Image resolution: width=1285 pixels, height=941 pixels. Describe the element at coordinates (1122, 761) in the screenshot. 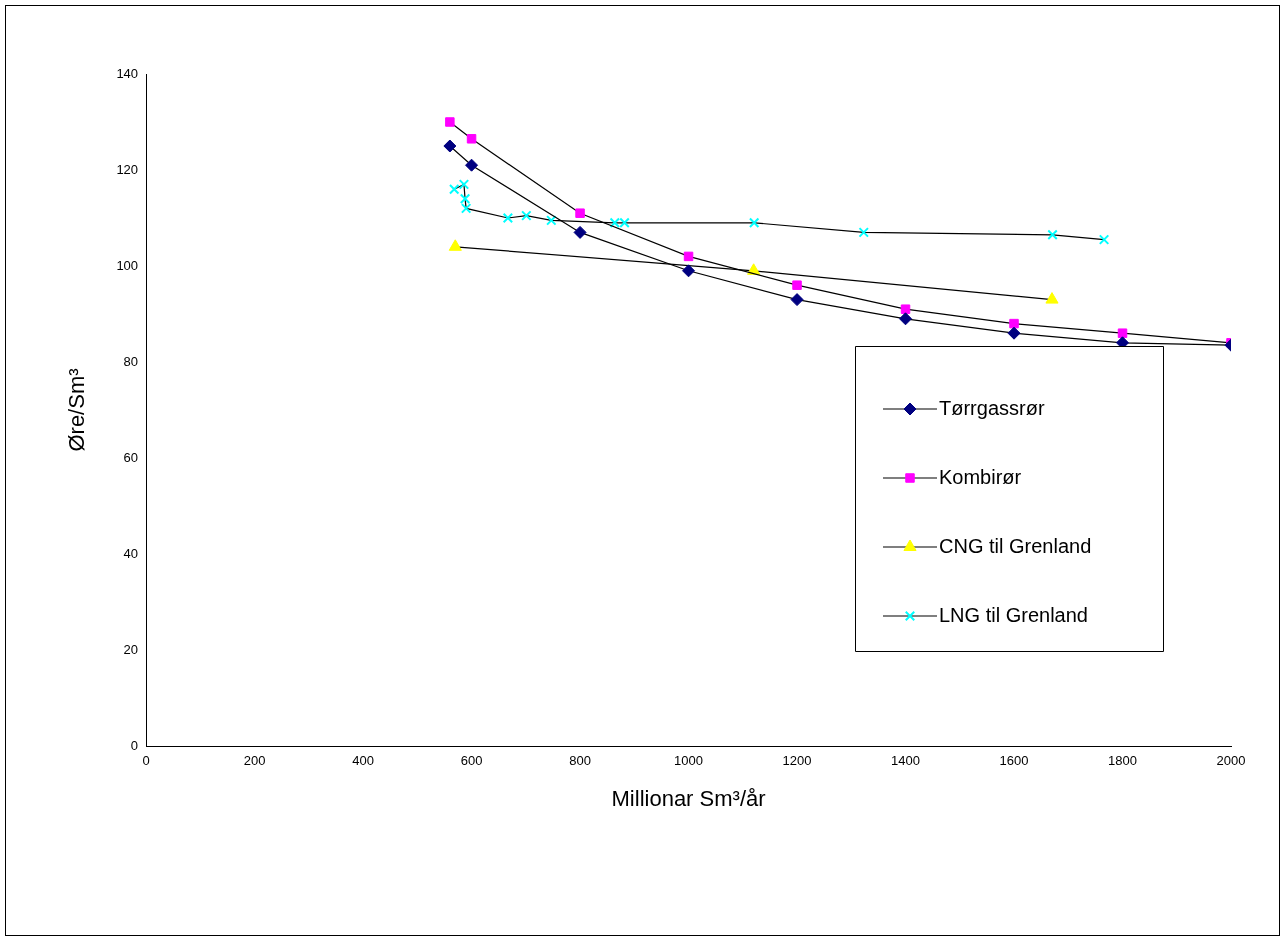

I see `x-tick-label: 1800` at that location.